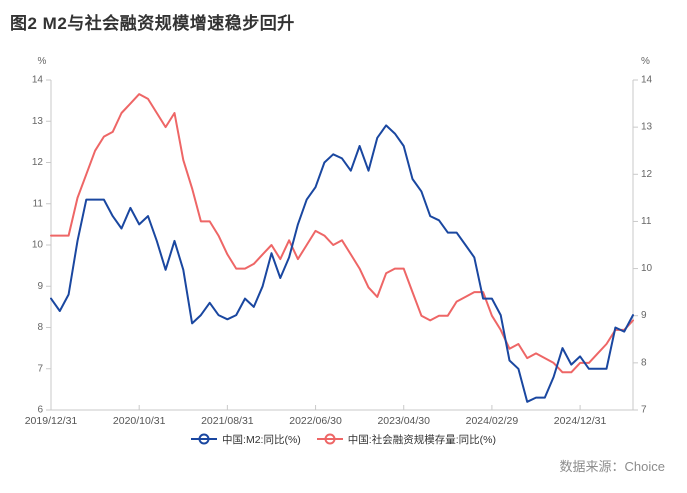 The height and width of the screenshot is (493, 687). Describe the element at coordinates (612, 466) in the screenshot. I see `data-source-note: 数据来源：Choice` at that location.